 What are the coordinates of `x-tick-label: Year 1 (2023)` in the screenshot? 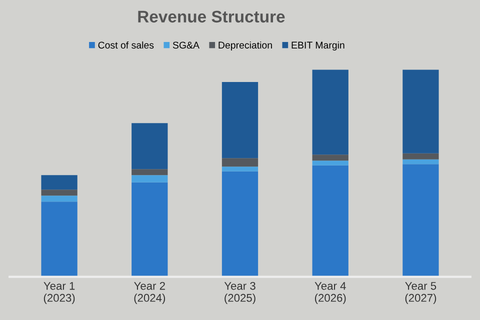 It's located at (59, 293).